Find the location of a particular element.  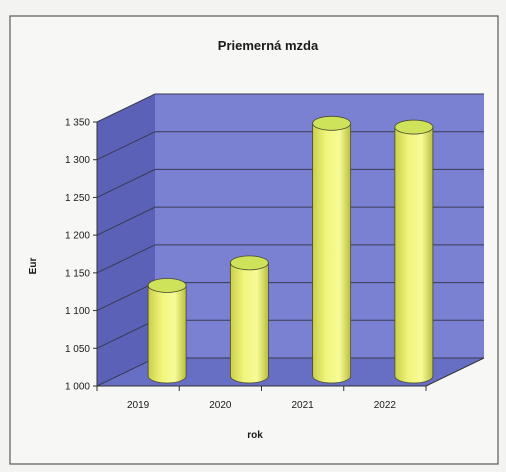

x-tick-label: 2022 is located at coordinates (385, 405).